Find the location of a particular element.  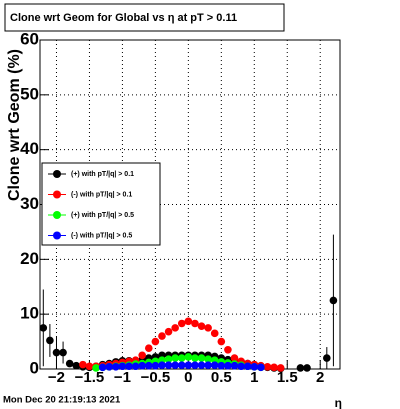

y-tick-label: 40 is located at coordinates (29, 148).